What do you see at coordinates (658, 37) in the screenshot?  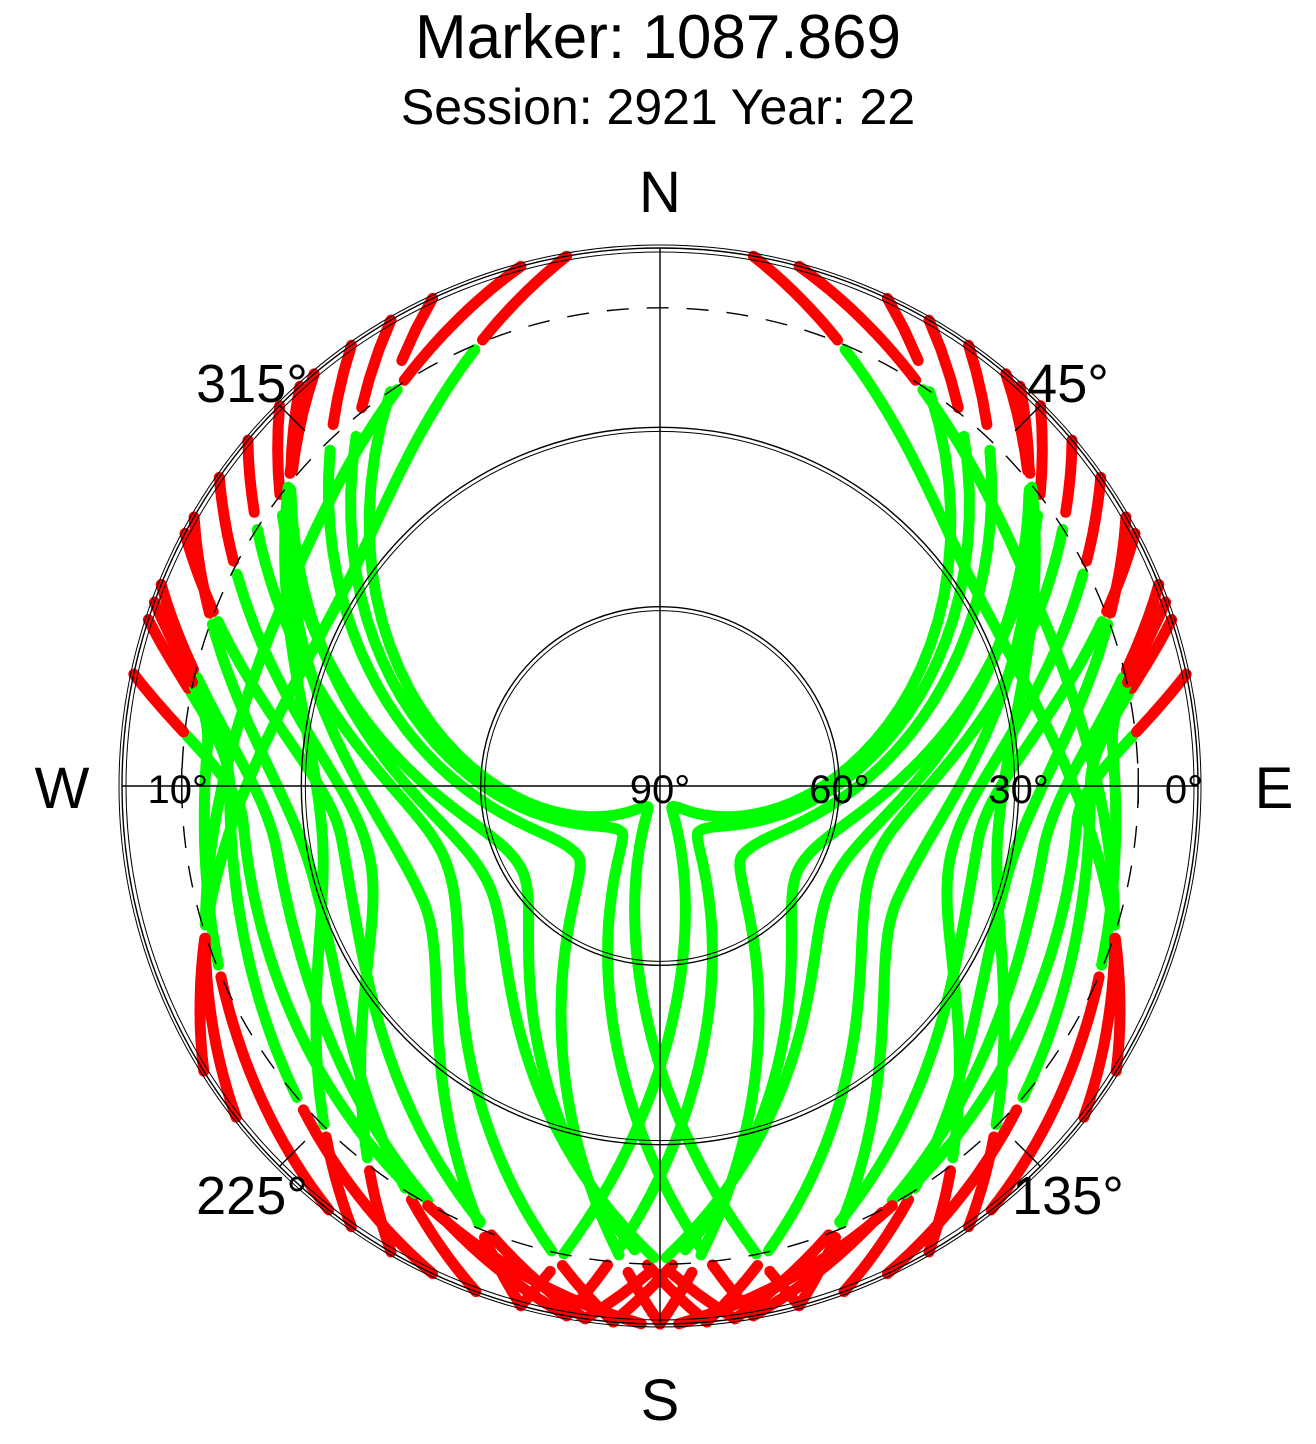 I see `chart-title: Marker: 1087.869` at bounding box center [658, 37].